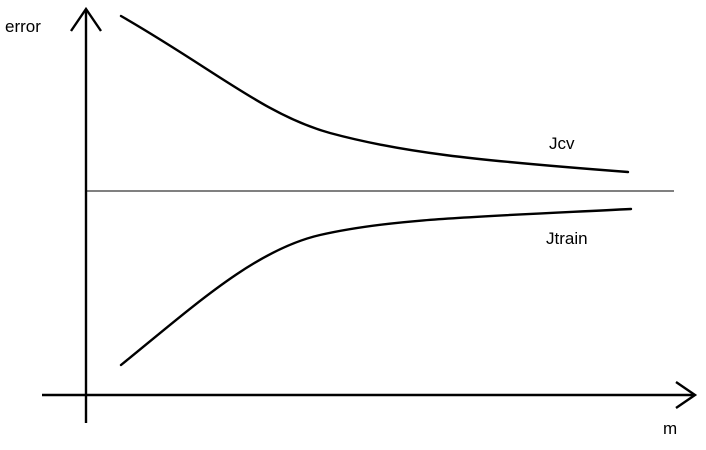 This screenshot has height=450, width=706. What do you see at coordinates (670, 428) in the screenshot?
I see `x-axis-label: m` at bounding box center [670, 428].